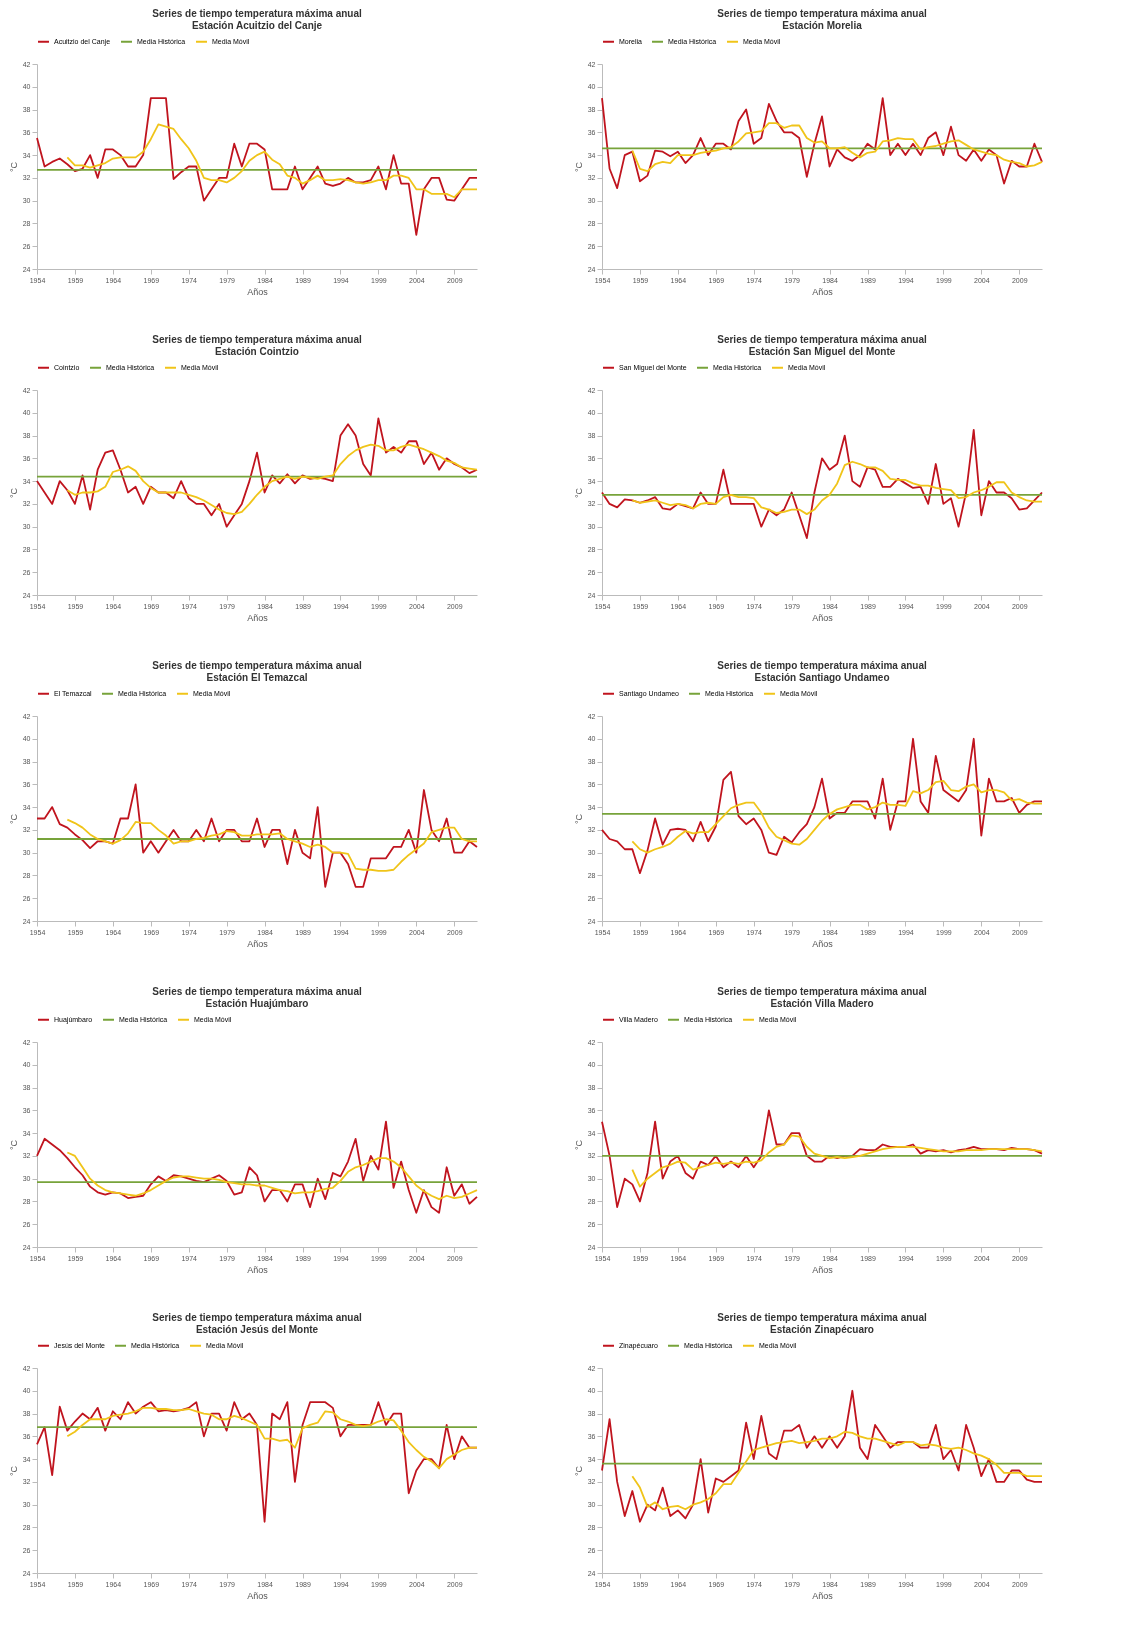 This screenshot has height=1639, width=1138. Describe the element at coordinates (822, 1329) in the screenshot. I see `chart-subtitle: Estación Zinapécuaro` at that location.